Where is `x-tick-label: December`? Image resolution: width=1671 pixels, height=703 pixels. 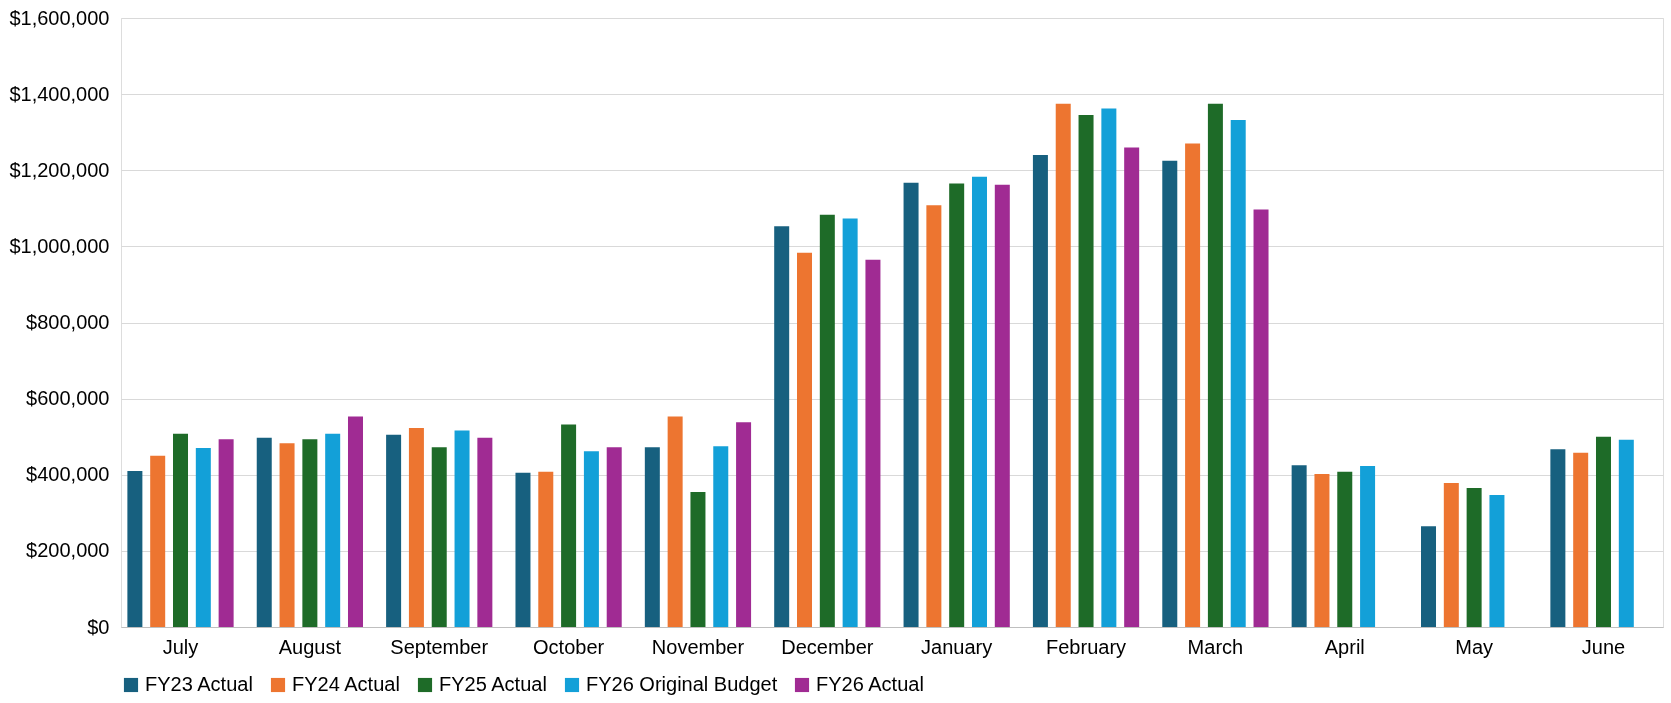
x-tick-label: December is located at coordinates (827, 646).